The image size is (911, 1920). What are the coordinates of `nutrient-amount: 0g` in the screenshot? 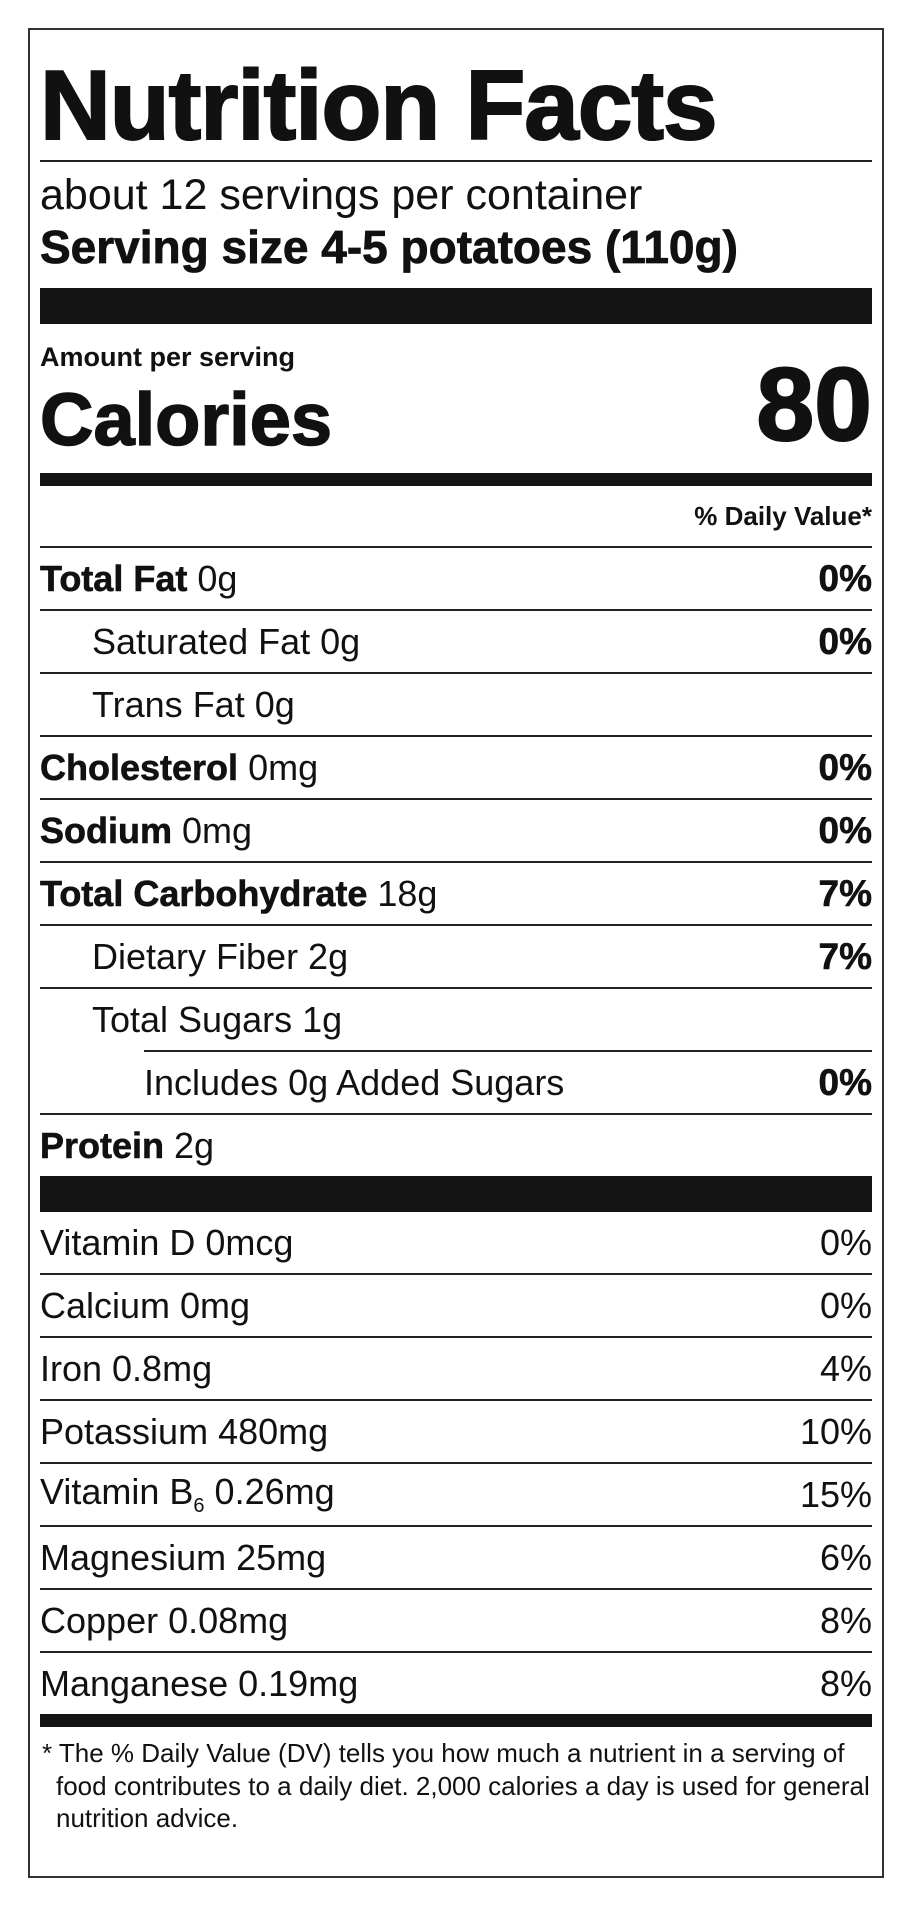 It's located at (217, 578).